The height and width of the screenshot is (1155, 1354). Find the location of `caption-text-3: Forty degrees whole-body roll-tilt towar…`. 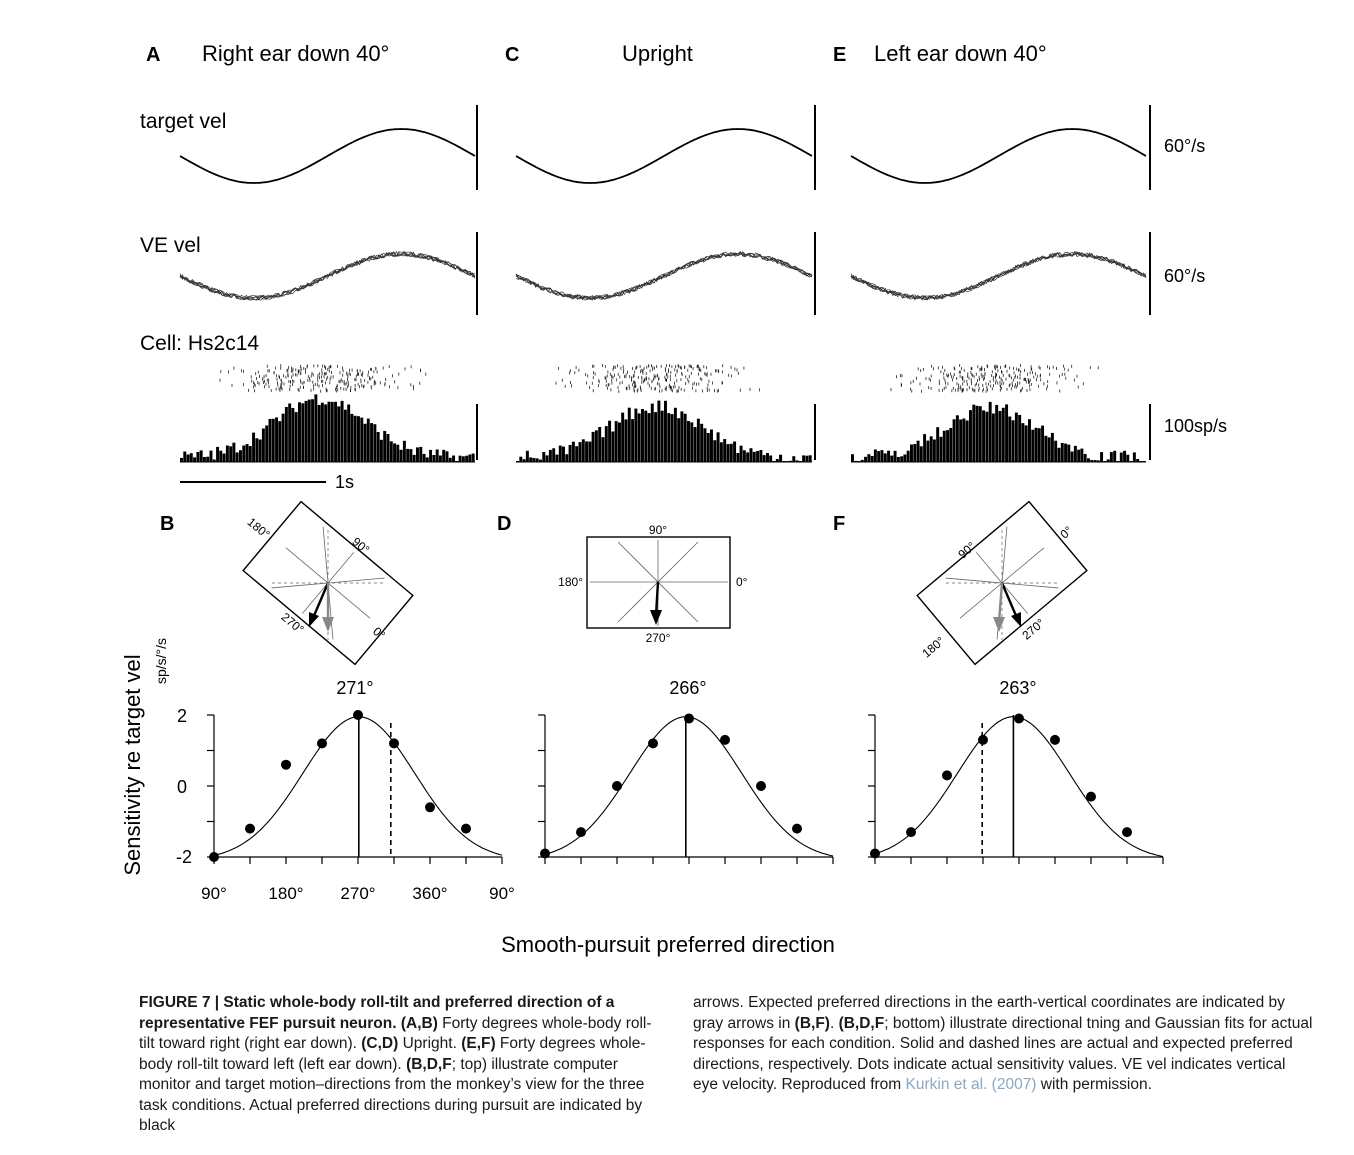

caption-text-3: Forty degrees whole-body roll-tilt towar… is located at coordinates (392, 1054).